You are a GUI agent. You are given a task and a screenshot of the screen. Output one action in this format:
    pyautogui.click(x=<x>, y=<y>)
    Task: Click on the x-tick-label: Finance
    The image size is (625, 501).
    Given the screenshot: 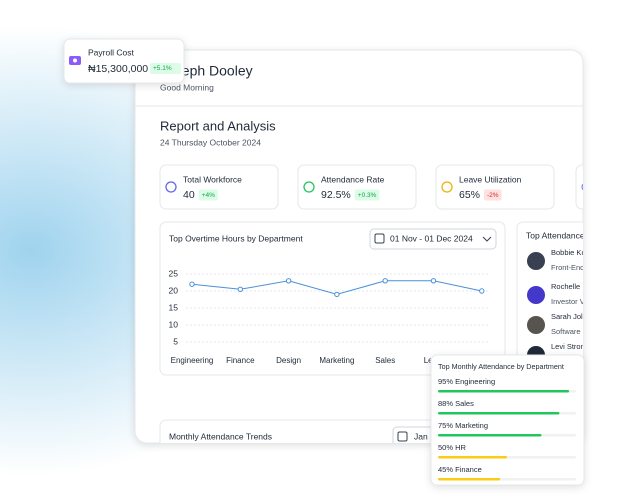 What is the action you would take?
    pyautogui.click(x=240, y=360)
    